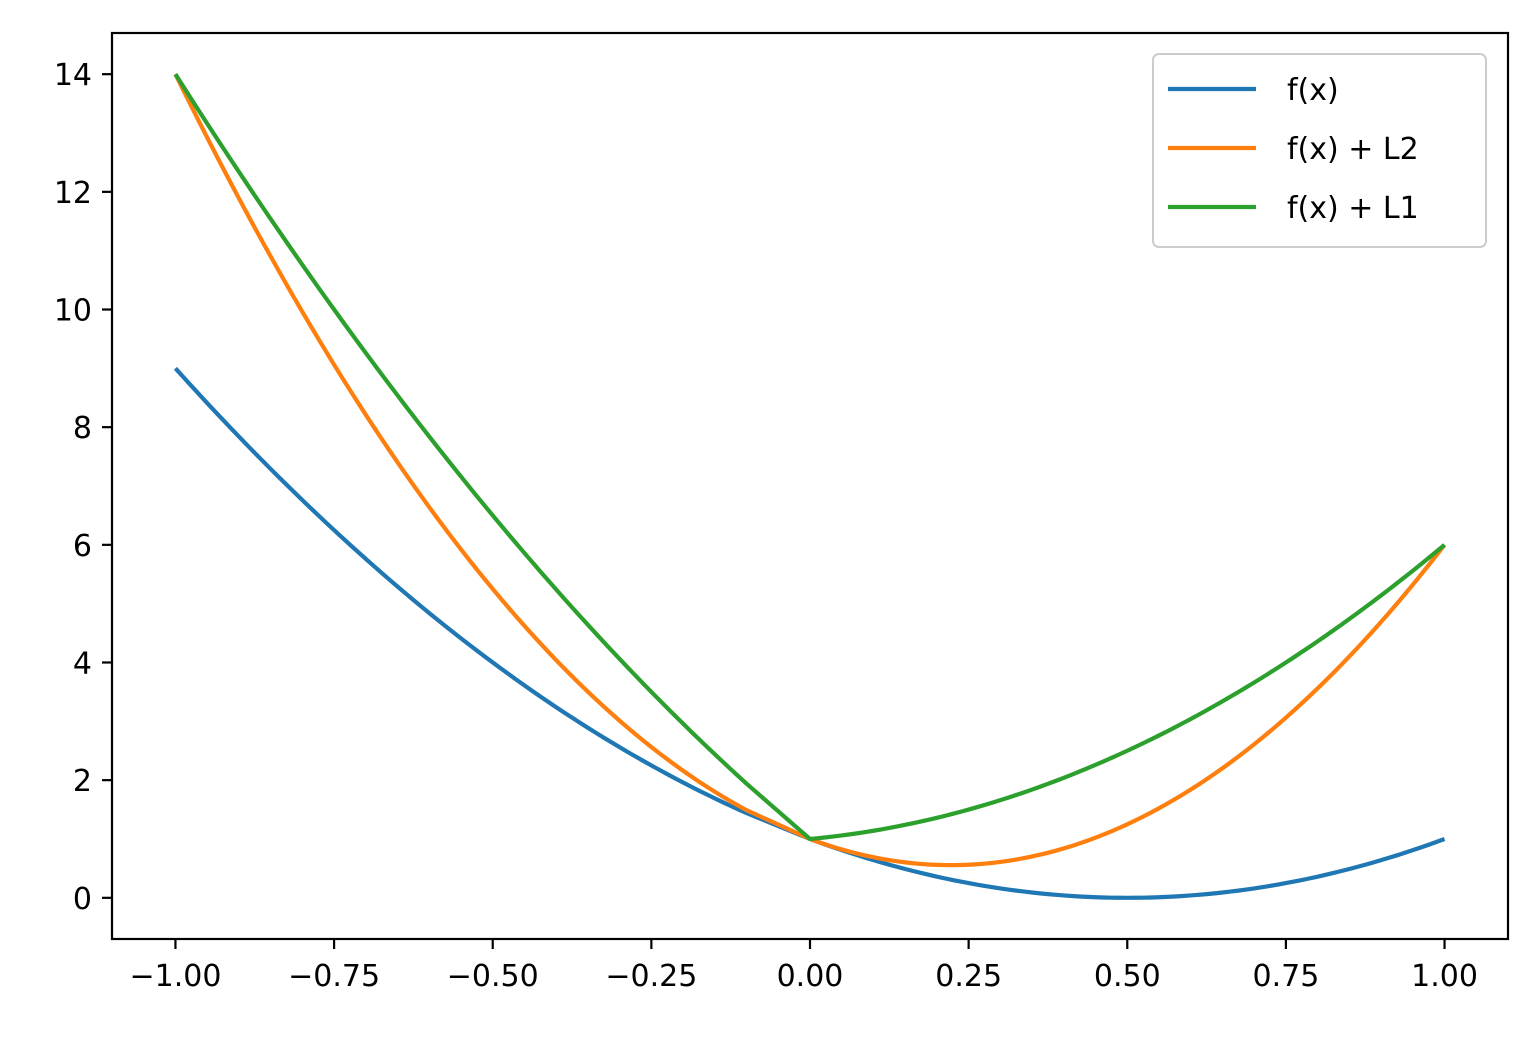 The height and width of the screenshot is (1038, 1540). I want to click on y-tick-label: 12, so click(73, 193).